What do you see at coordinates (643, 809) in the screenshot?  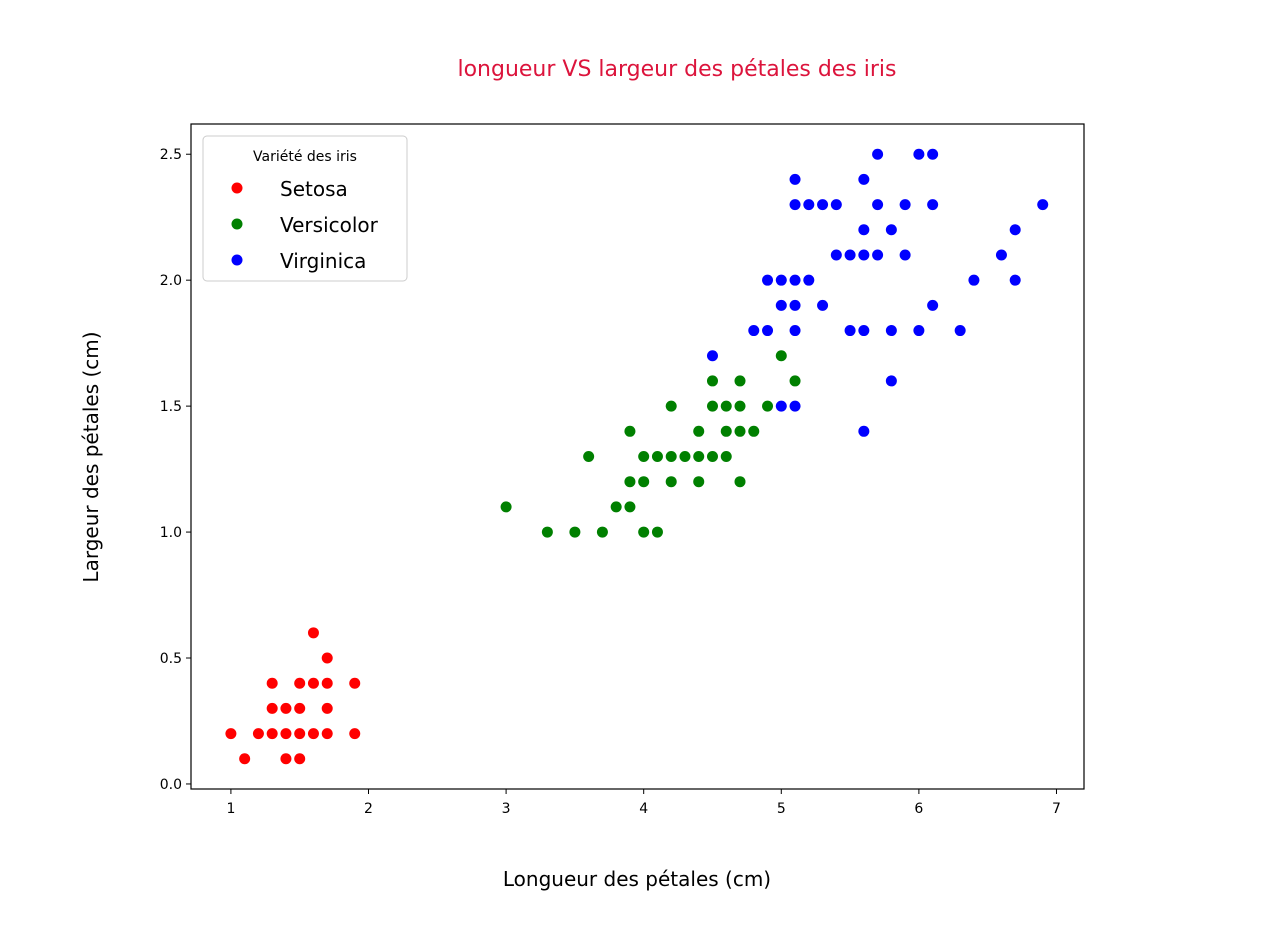 I see `x-tick-label: 4` at bounding box center [643, 809].